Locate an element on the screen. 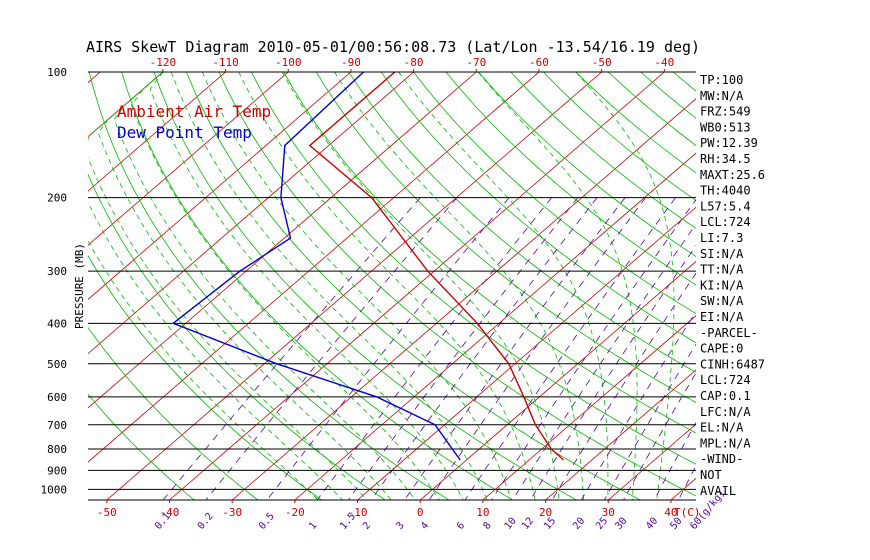 The image size is (870, 560). index-readout: KI:N/A is located at coordinates (722, 285).